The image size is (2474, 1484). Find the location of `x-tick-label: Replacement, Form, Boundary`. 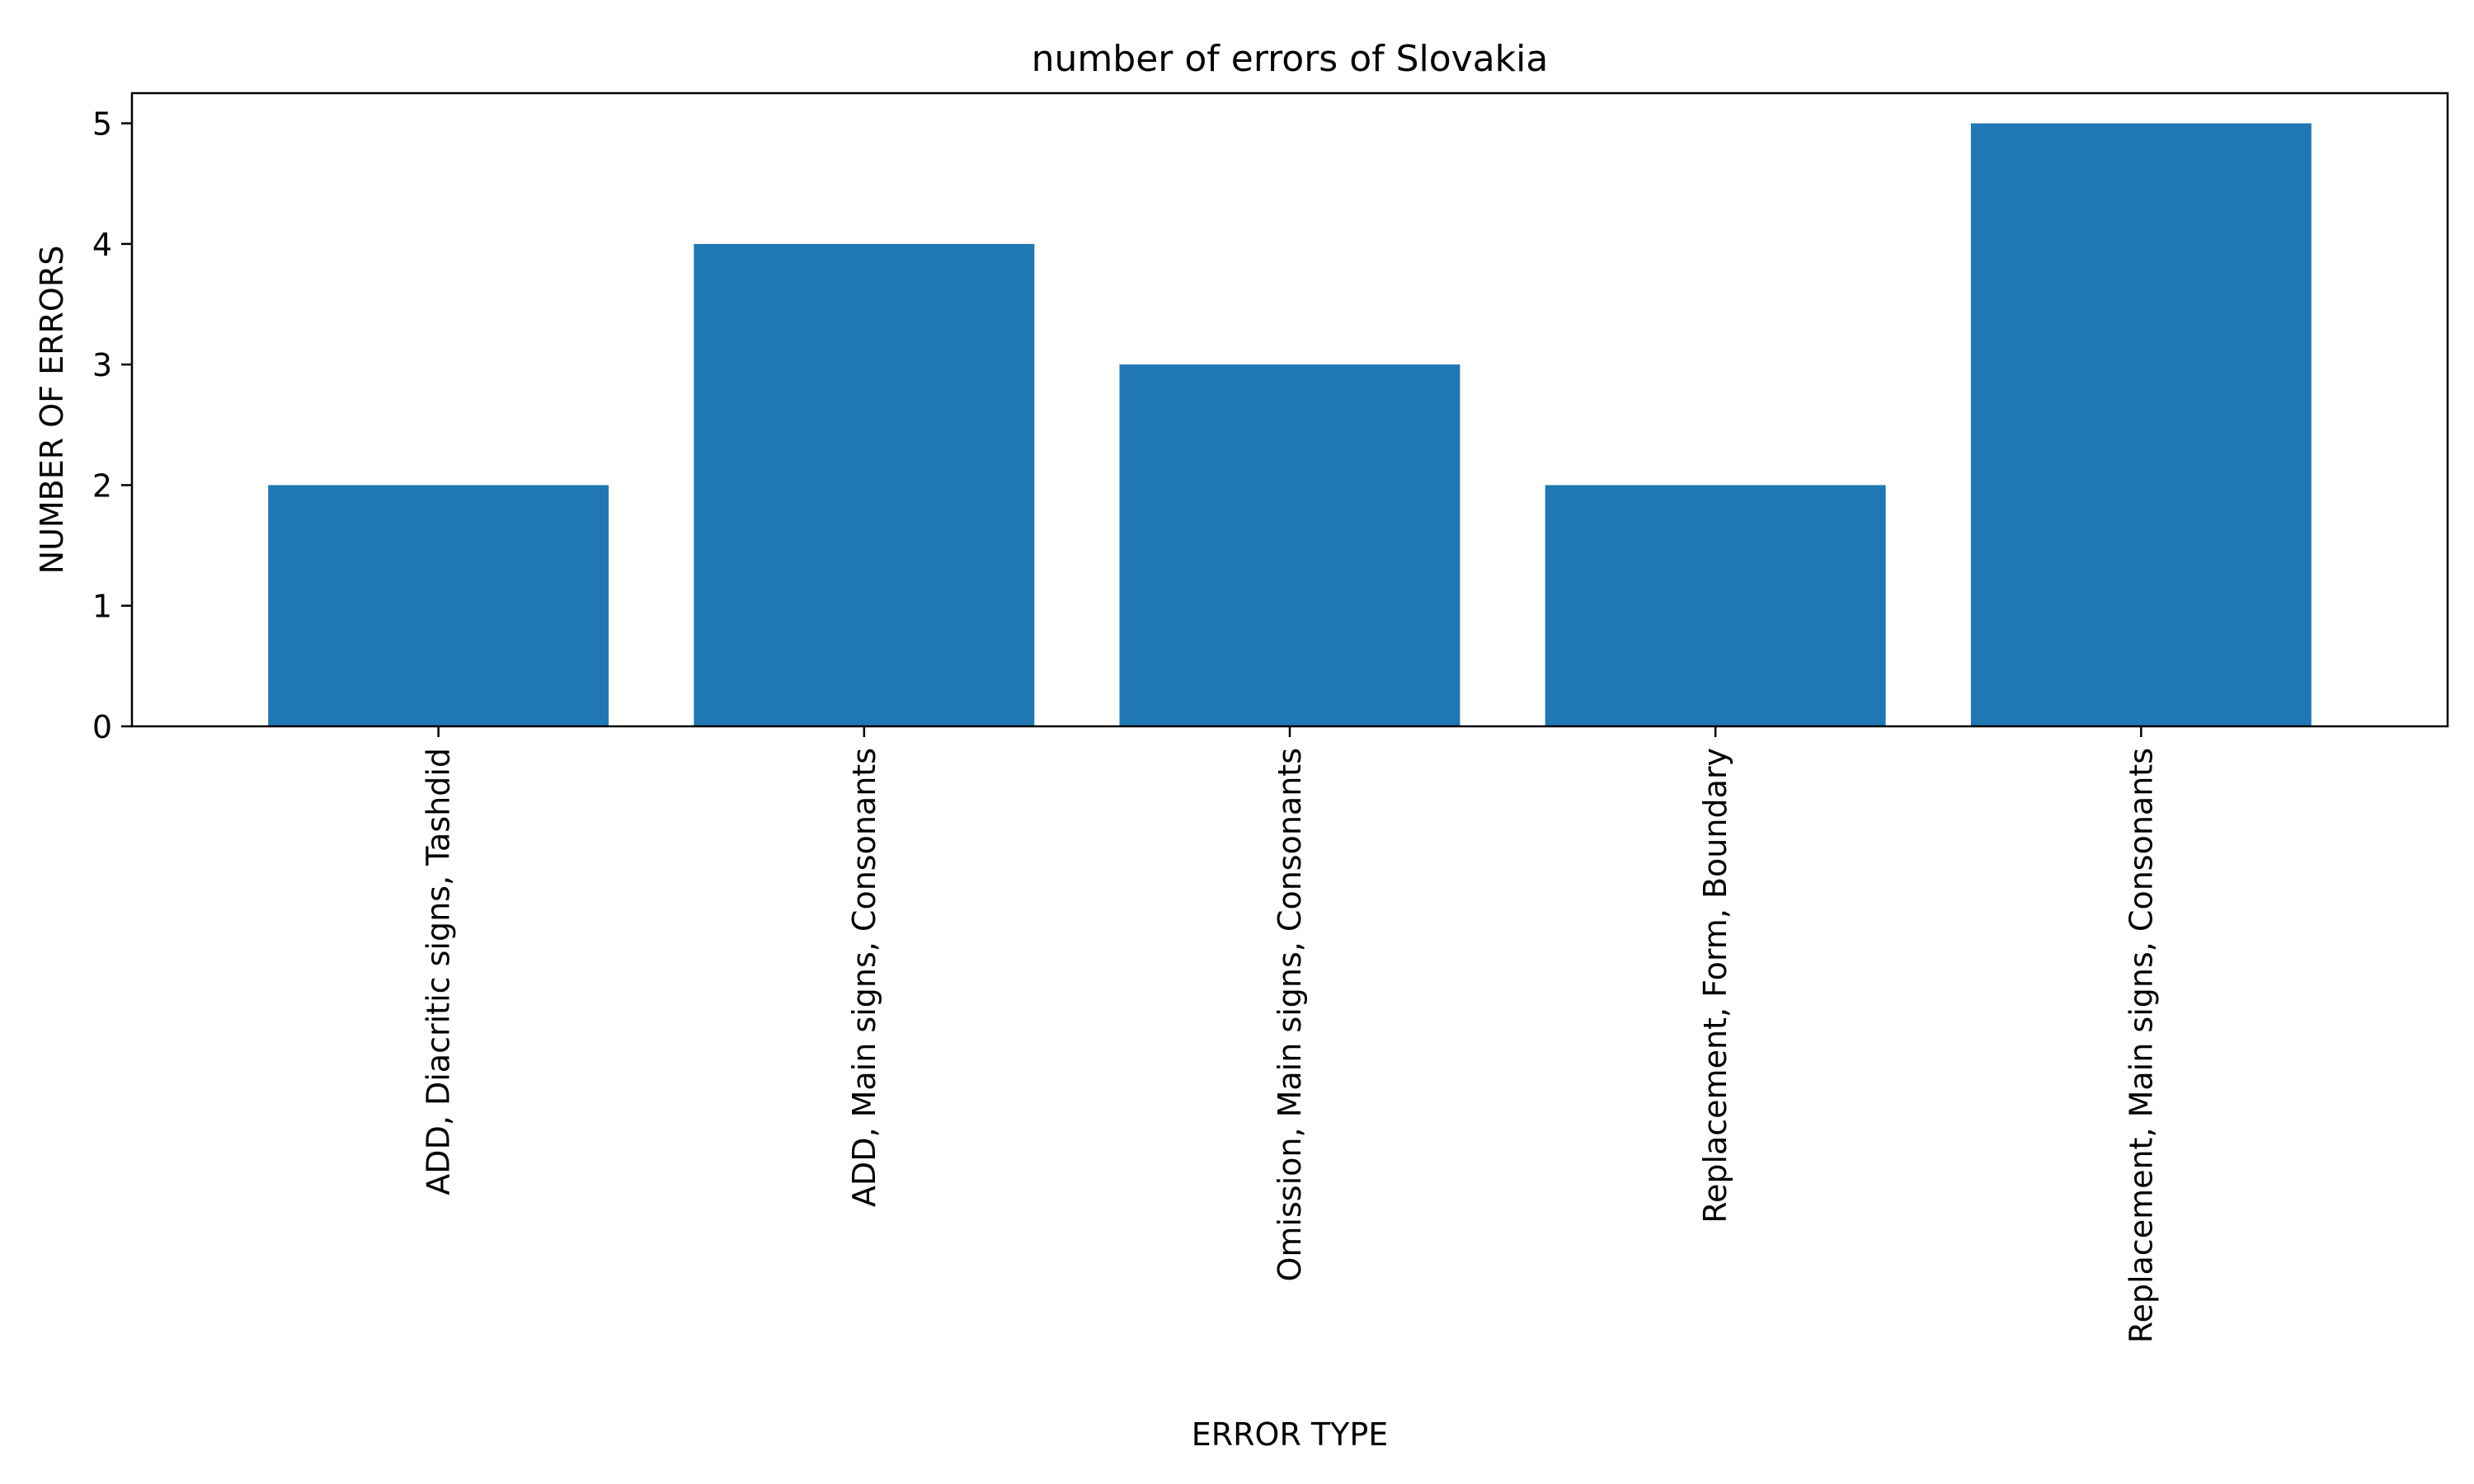

x-tick-label: Replacement, Form, Boundary is located at coordinates (1715, 986).